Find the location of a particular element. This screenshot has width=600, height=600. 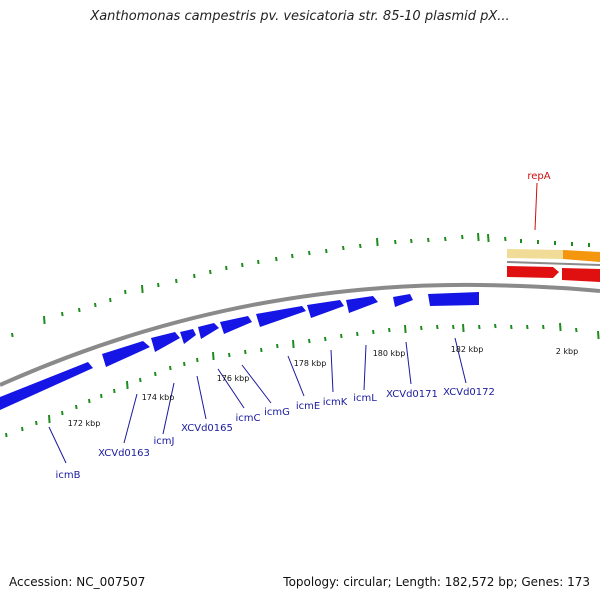

gene-label: XCVd0171 is located at coordinates (412, 394).